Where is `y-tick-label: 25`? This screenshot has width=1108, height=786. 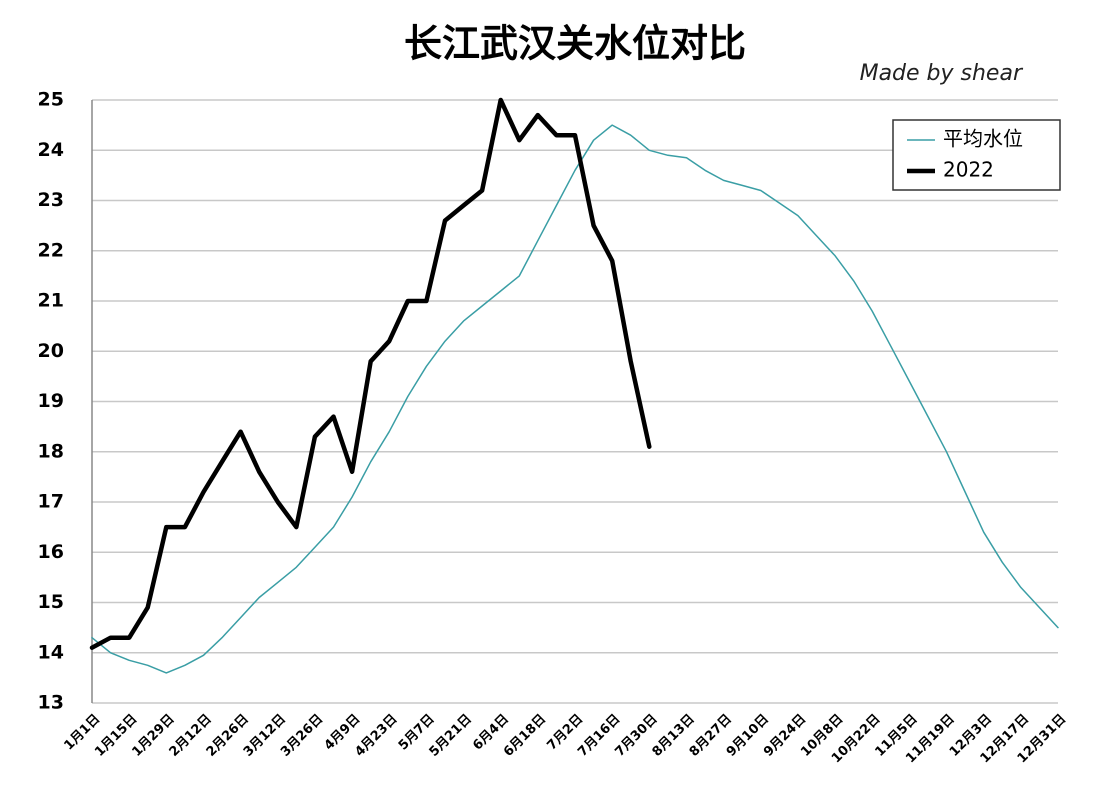
y-tick-label: 25 is located at coordinates (51, 100).